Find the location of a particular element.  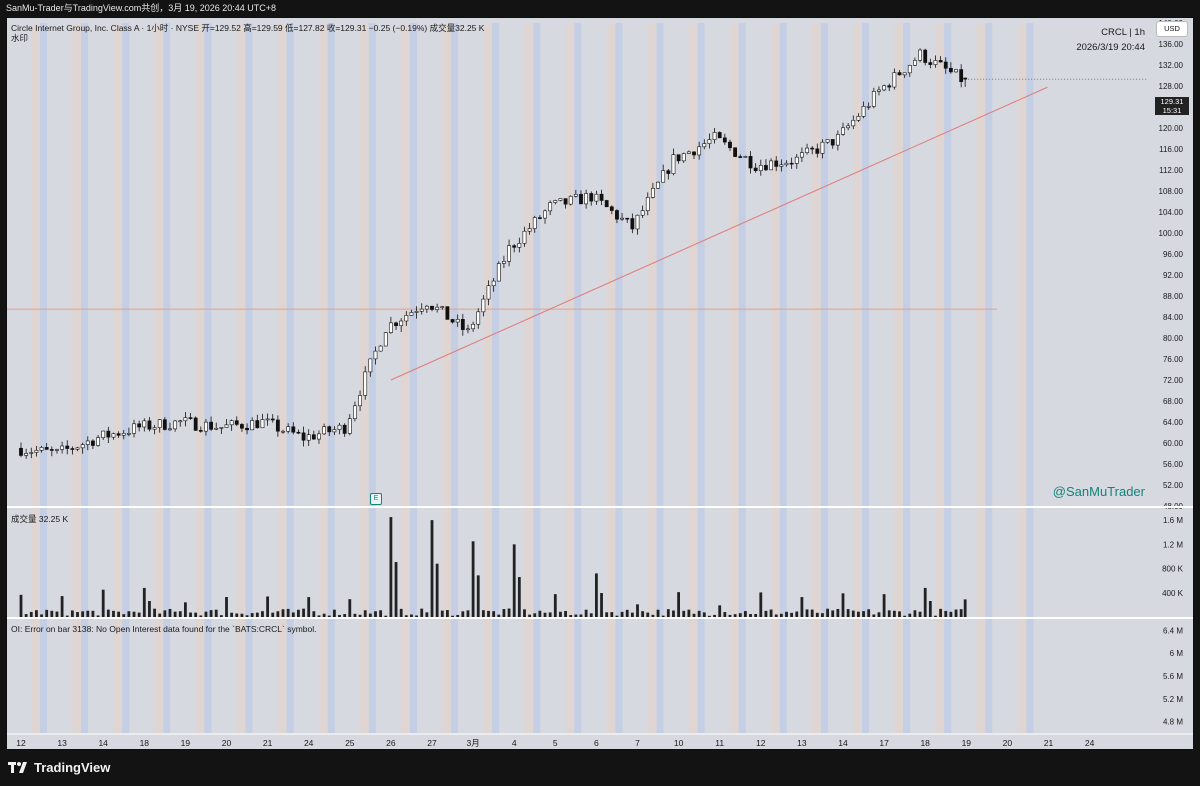

price-tick-label: 60.00 is located at coordinates (1173, 443).